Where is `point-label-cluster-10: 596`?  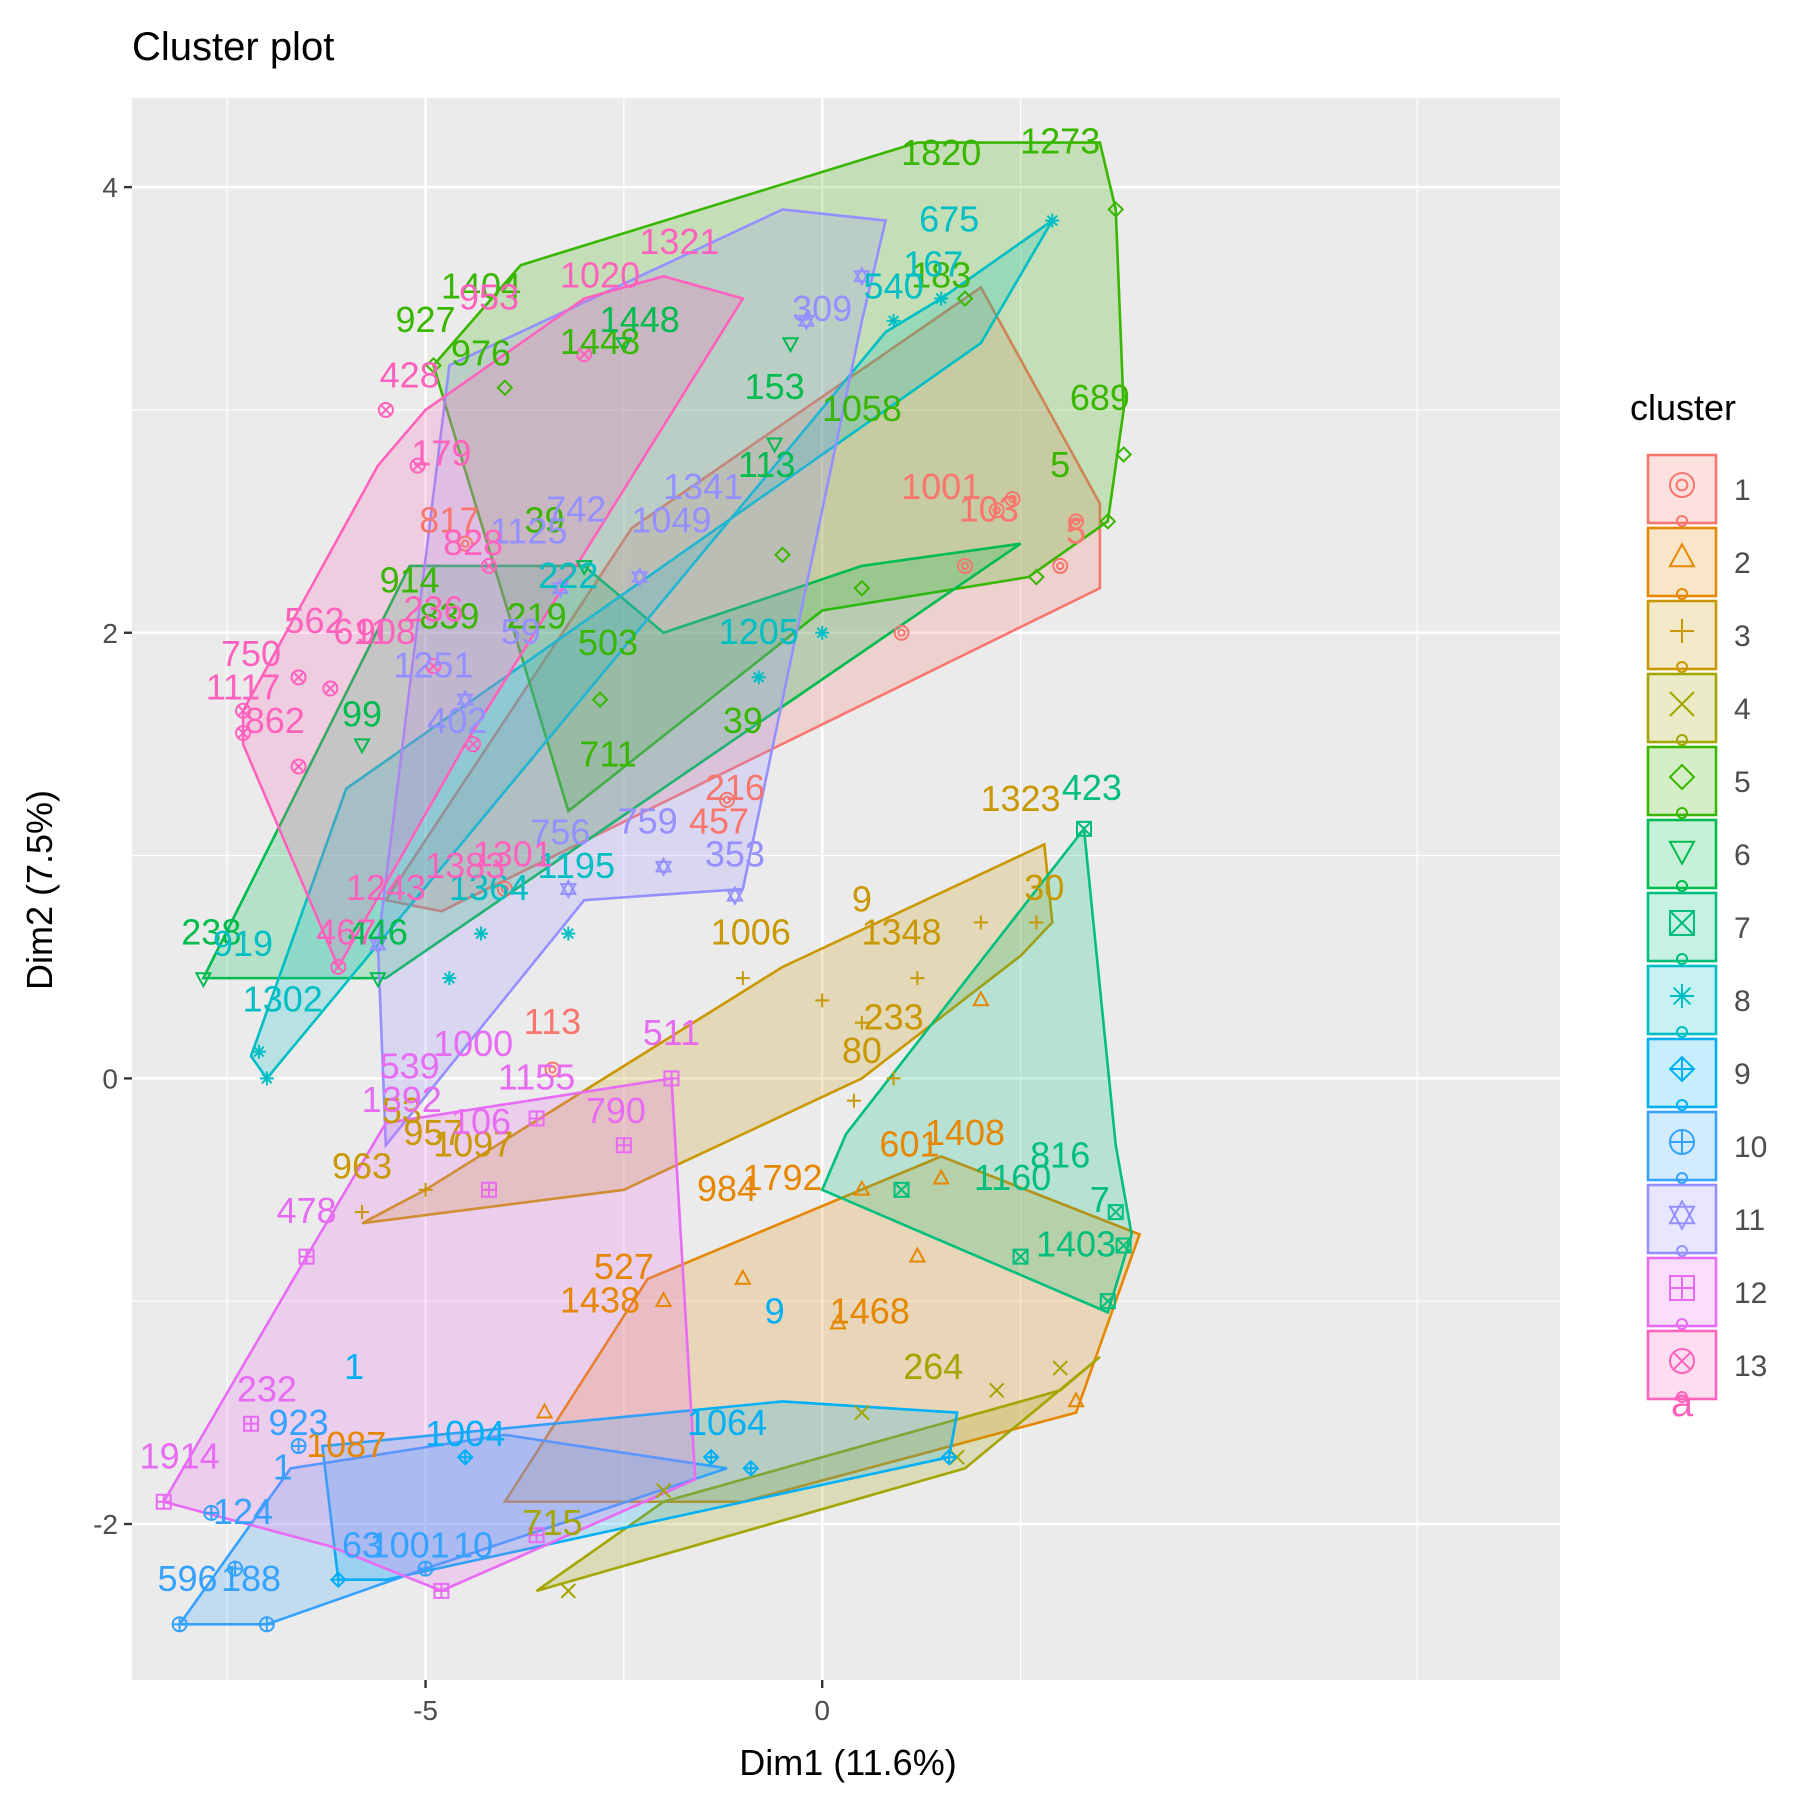
point-label-cluster-10: 596 is located at coordinates (187, 1578).